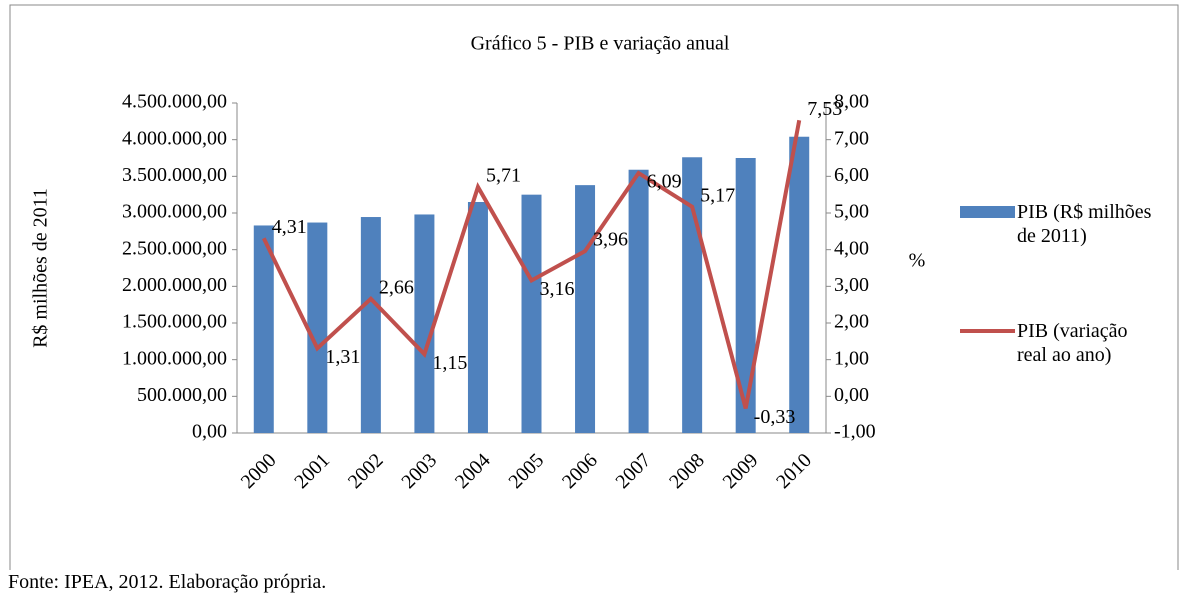 The width and height of the screenshot is (1190, 601). Describe the element at coordinates (396, 287) in the screenshot. I see `data-label: 2,66` at that location.